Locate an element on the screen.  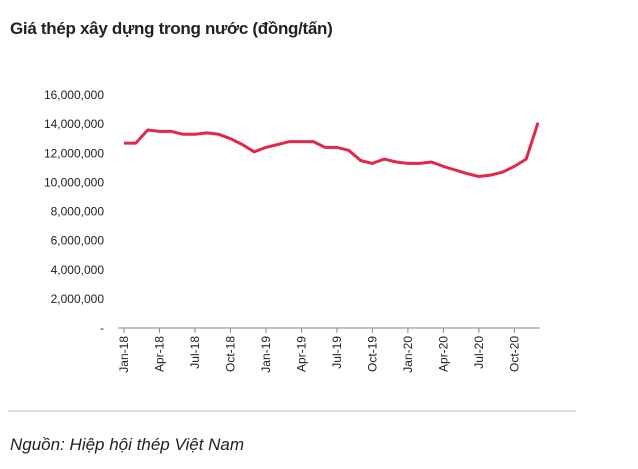
x-tick-label: Jan-20 is located at coordinates (408, 354).